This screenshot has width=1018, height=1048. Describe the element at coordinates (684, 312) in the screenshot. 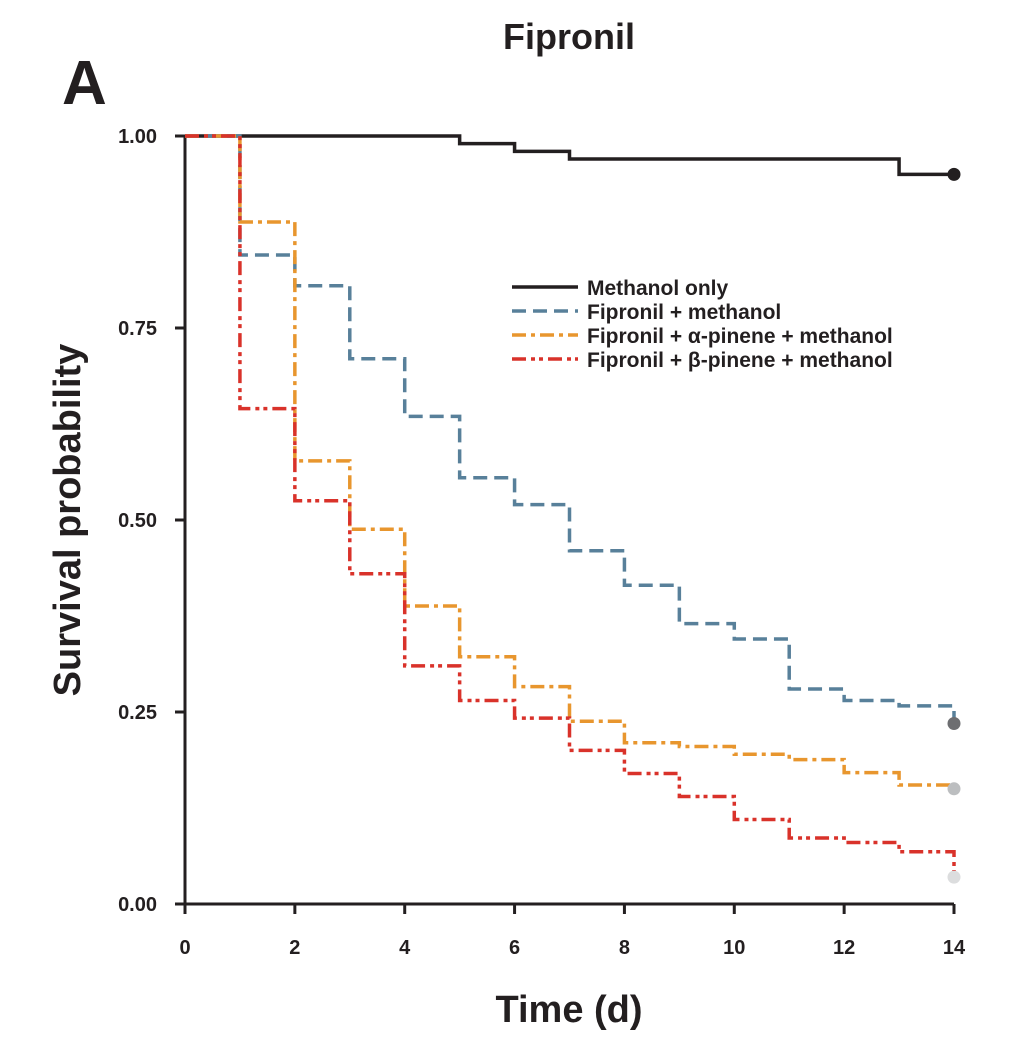

I see `legend-label: Fipronil + methanol` at that location.